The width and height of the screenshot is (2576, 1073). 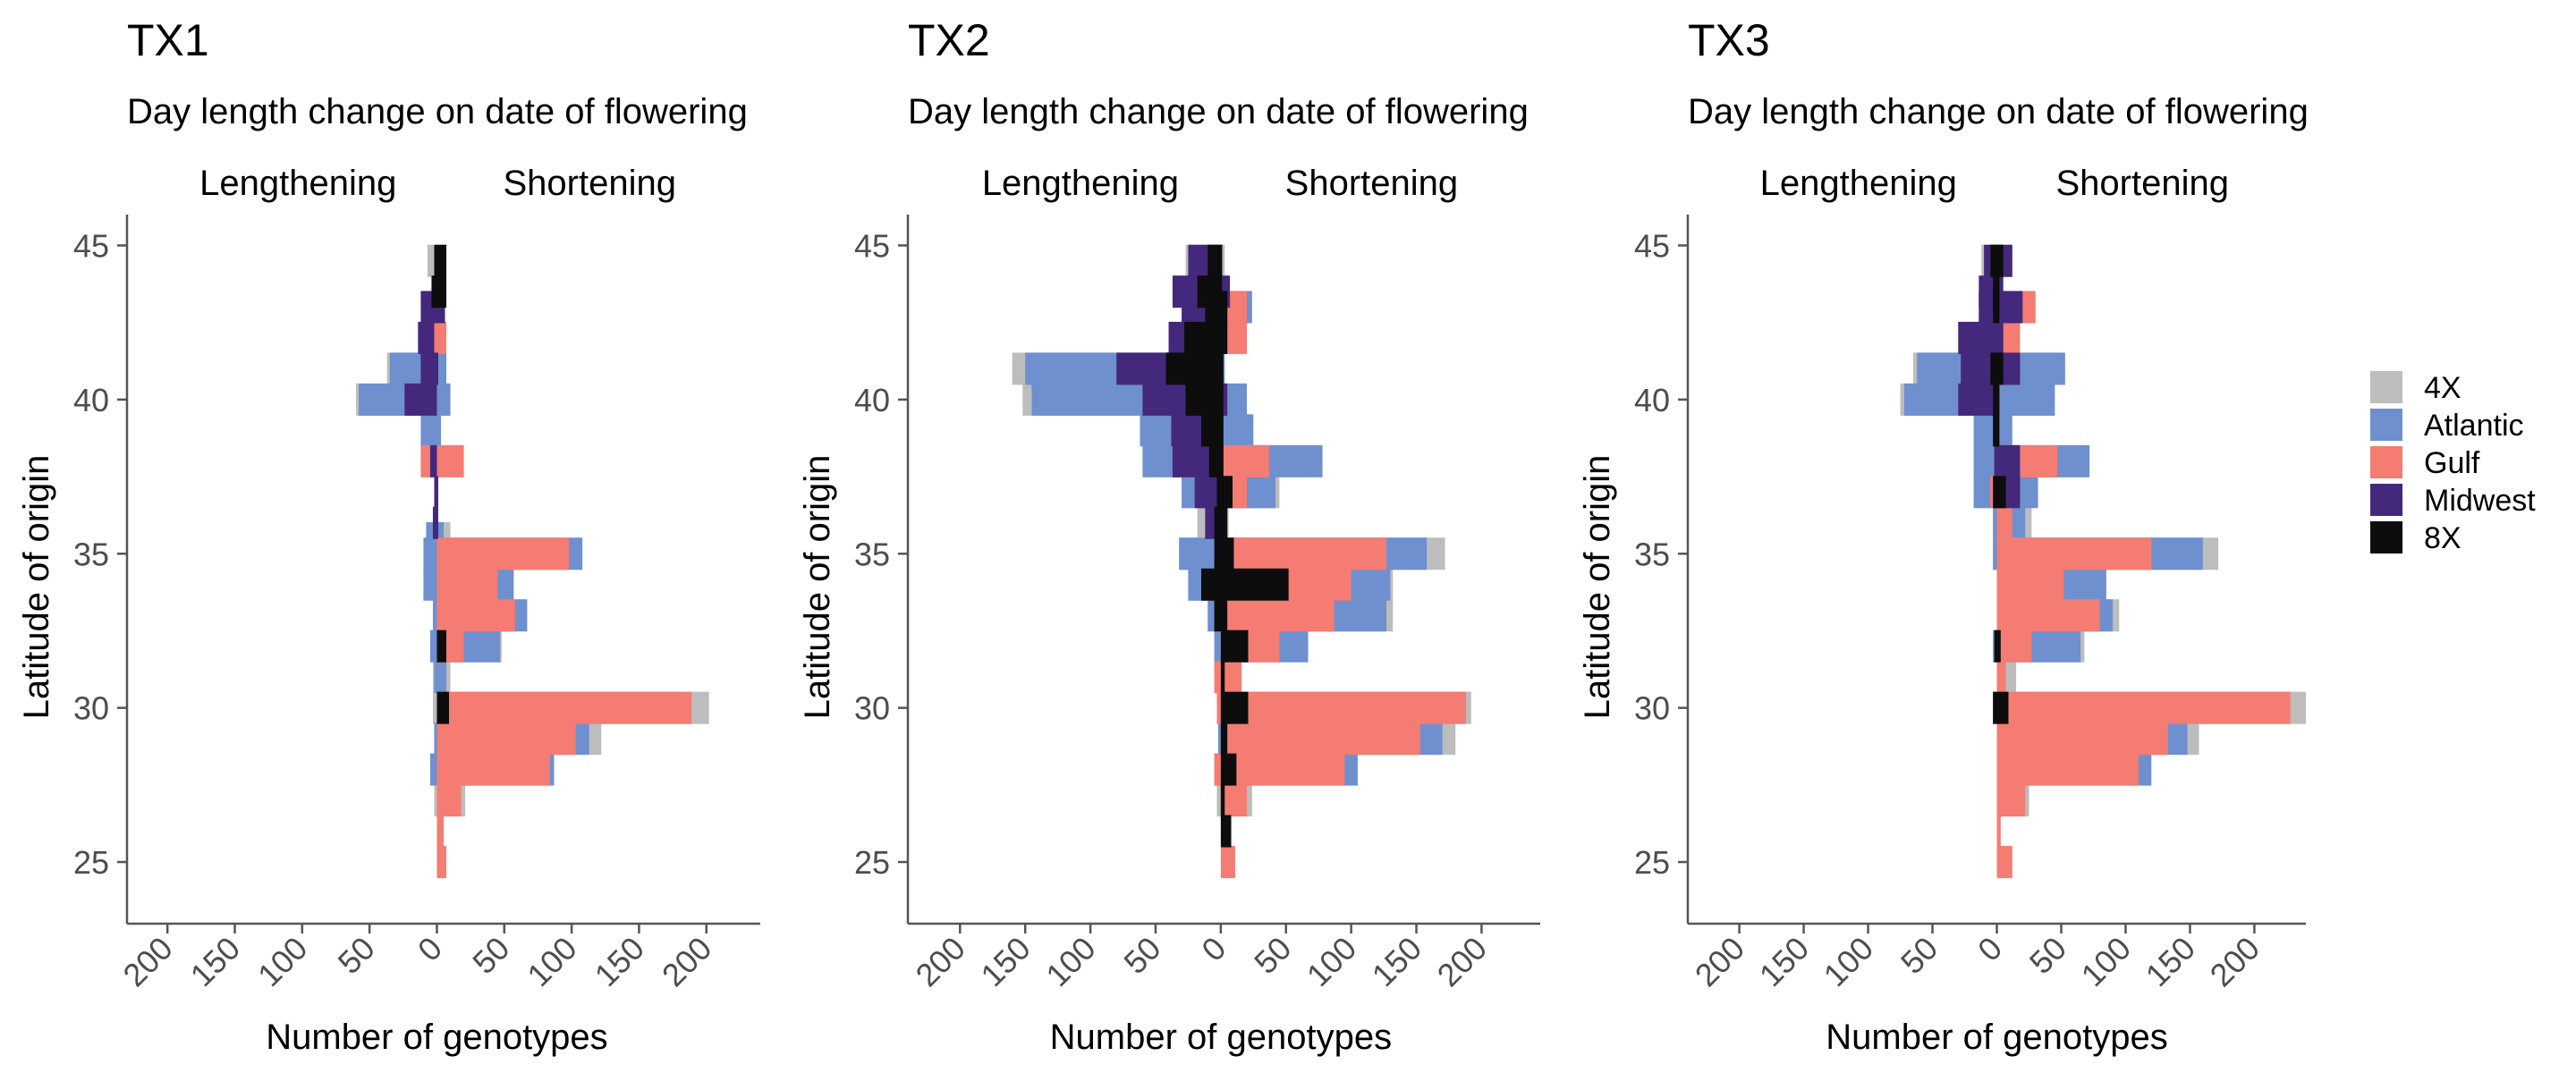 What do you see at coordinates (2443, 538) in the screenshot?
I see `legend-label-8x: 8X` at bounding box center [2443, 538].